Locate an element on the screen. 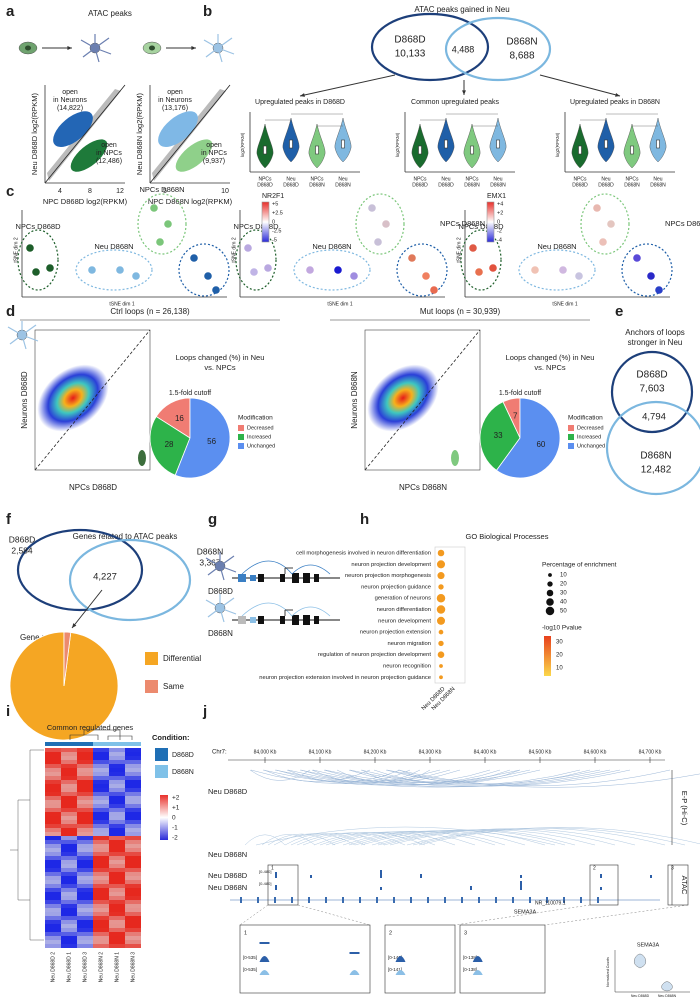 The height and width of the screenshot is (998, 700). cluster-ellipse is located at coordinates (422, 270).